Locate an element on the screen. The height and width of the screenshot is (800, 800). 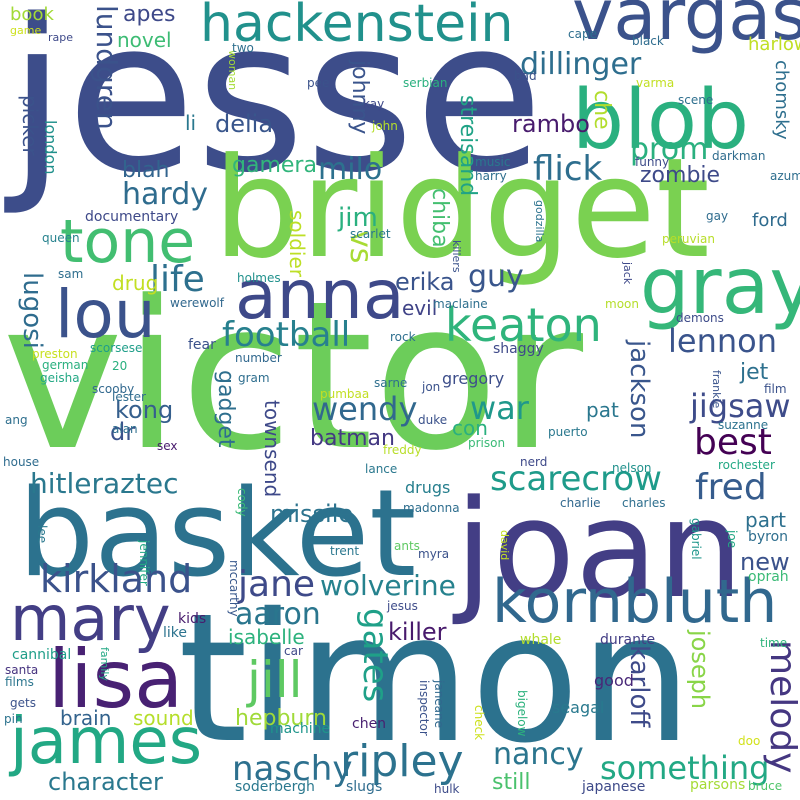
word-anna: anna is located at coordinates (320, 295).